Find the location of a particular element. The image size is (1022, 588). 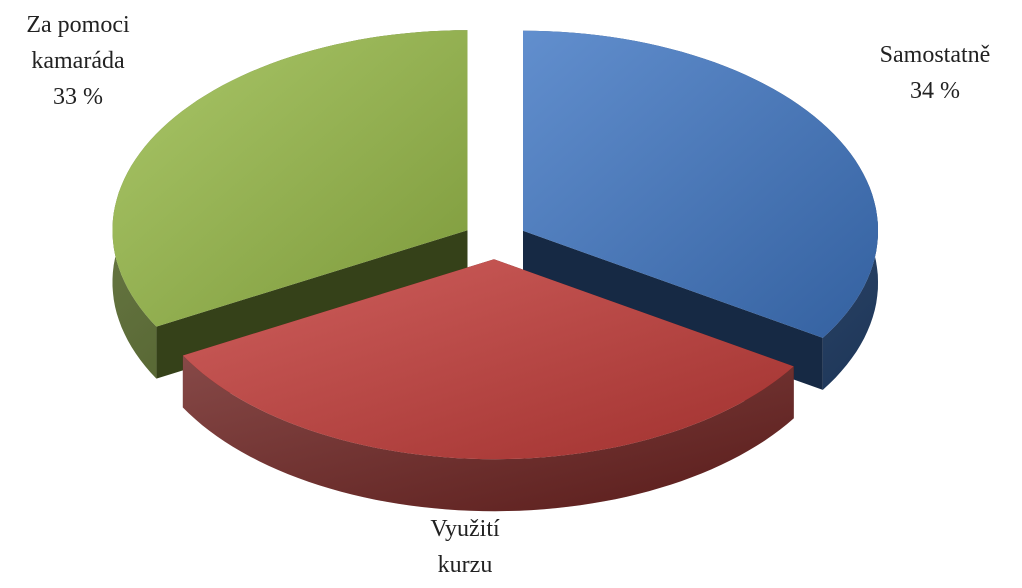

value-label: 34 % is located at coordinates (935, 91).